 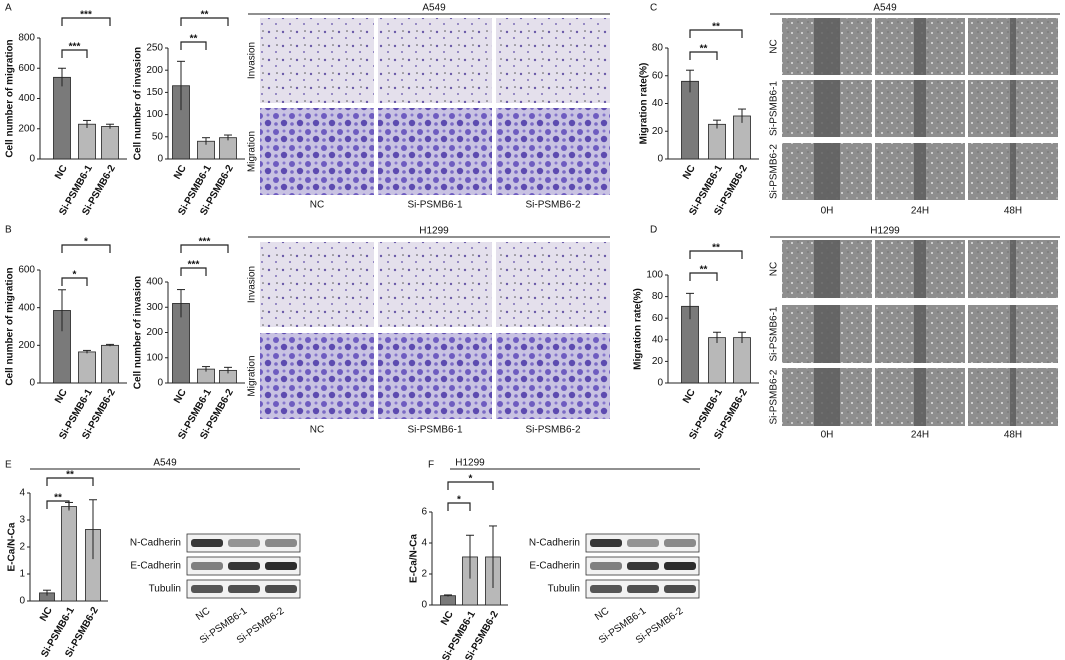 What do you see at coordinates (424, 512) in the screenshot?
I see `y-tick-label: 6` at bounding box center [424, 512].